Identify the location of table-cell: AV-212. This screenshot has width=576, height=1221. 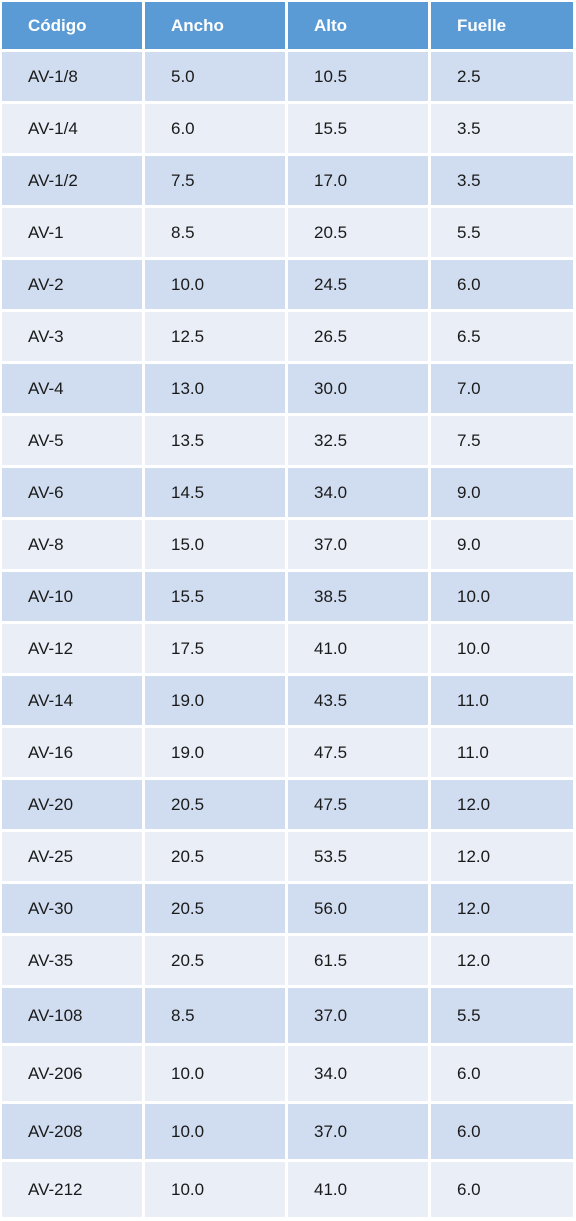
(72, 1189).